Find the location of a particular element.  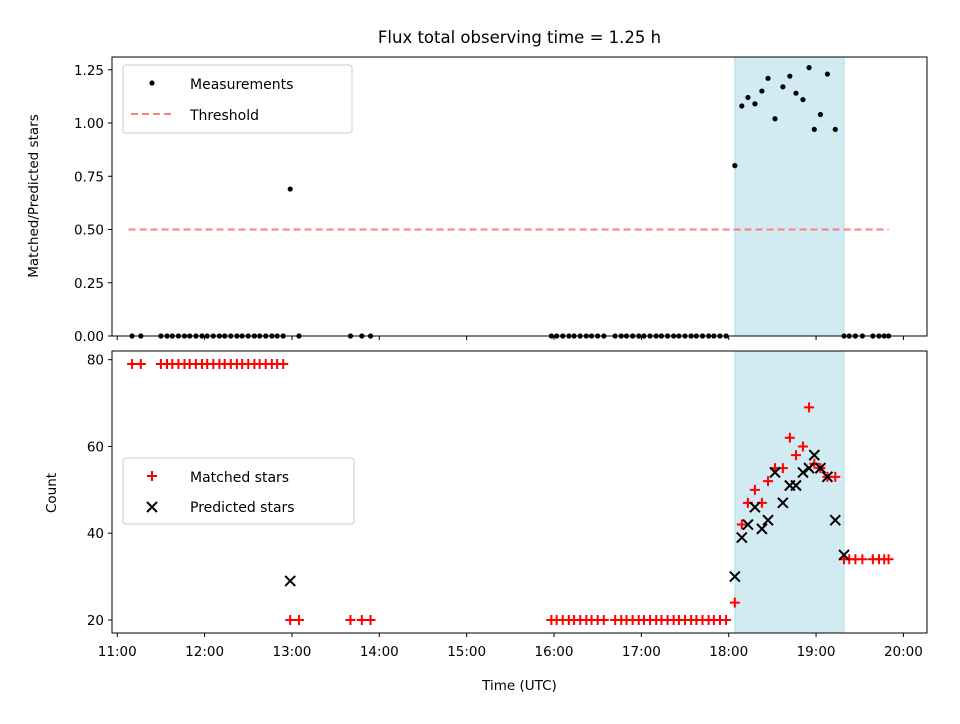

x-tick-label: 15:00 is located at coordinates (466, 652).